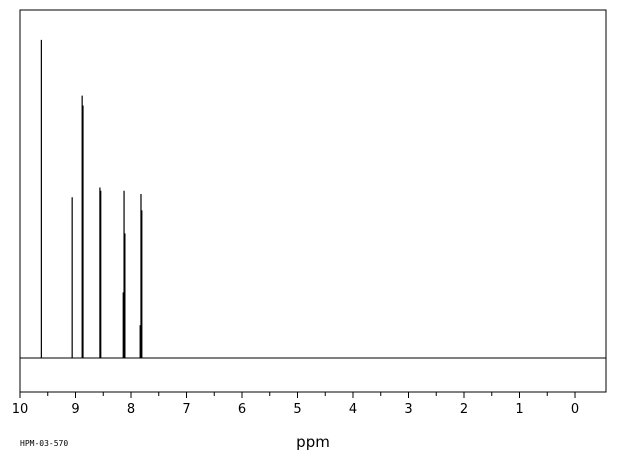 This screenshot has width=620, height=455. Describe the element at coordinates (353, 409) in the screenshot. I see `x-tick-label-6: 4` at that location.